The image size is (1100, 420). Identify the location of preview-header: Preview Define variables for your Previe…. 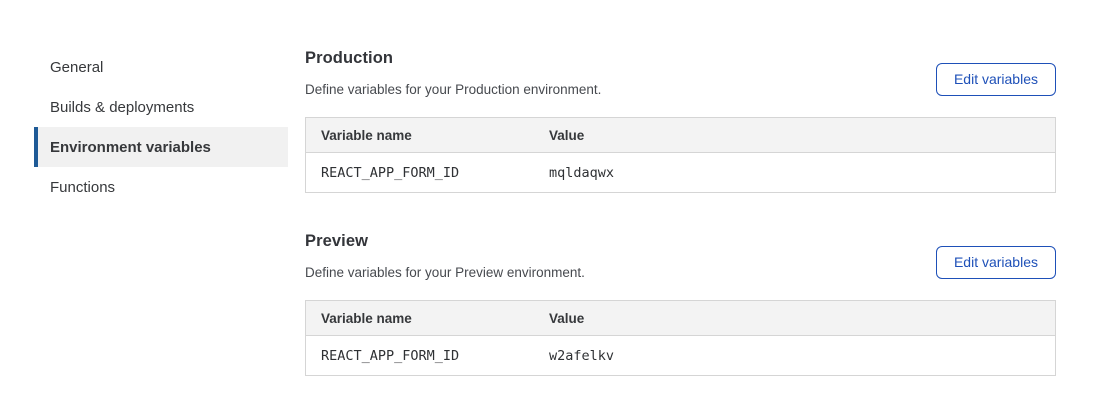
(680, 255).